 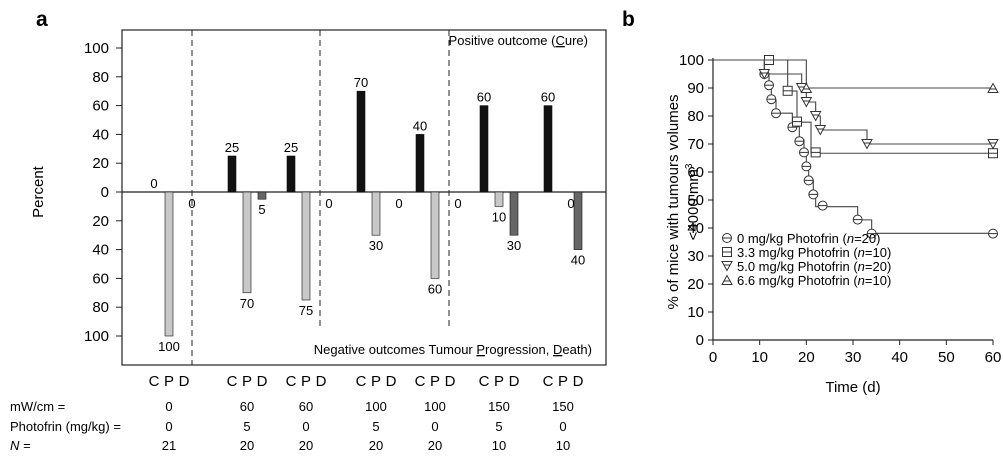 I want to click on y-tick-label: 30, so click(x=695, y=256).